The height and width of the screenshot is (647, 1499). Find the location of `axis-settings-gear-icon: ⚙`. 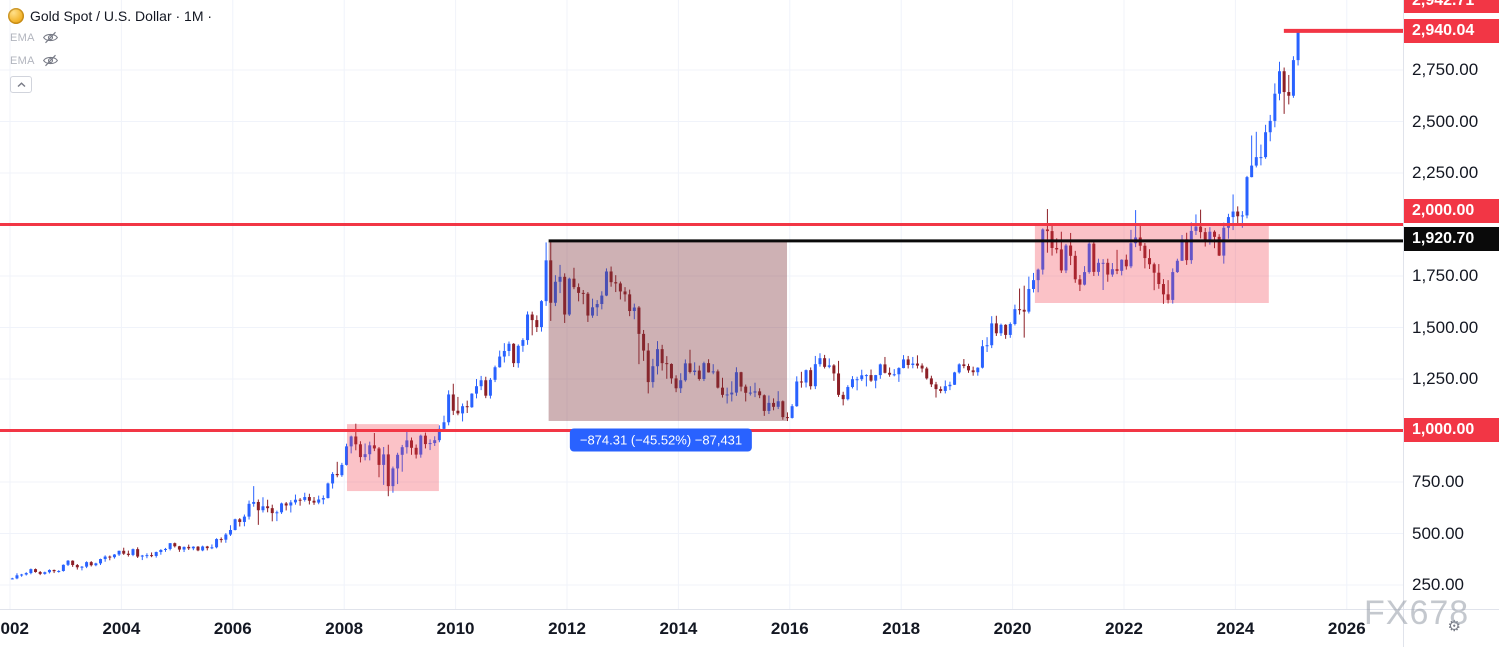

axis-settings-gear-icon: ⚙ is located at coordinates (1454, 626).